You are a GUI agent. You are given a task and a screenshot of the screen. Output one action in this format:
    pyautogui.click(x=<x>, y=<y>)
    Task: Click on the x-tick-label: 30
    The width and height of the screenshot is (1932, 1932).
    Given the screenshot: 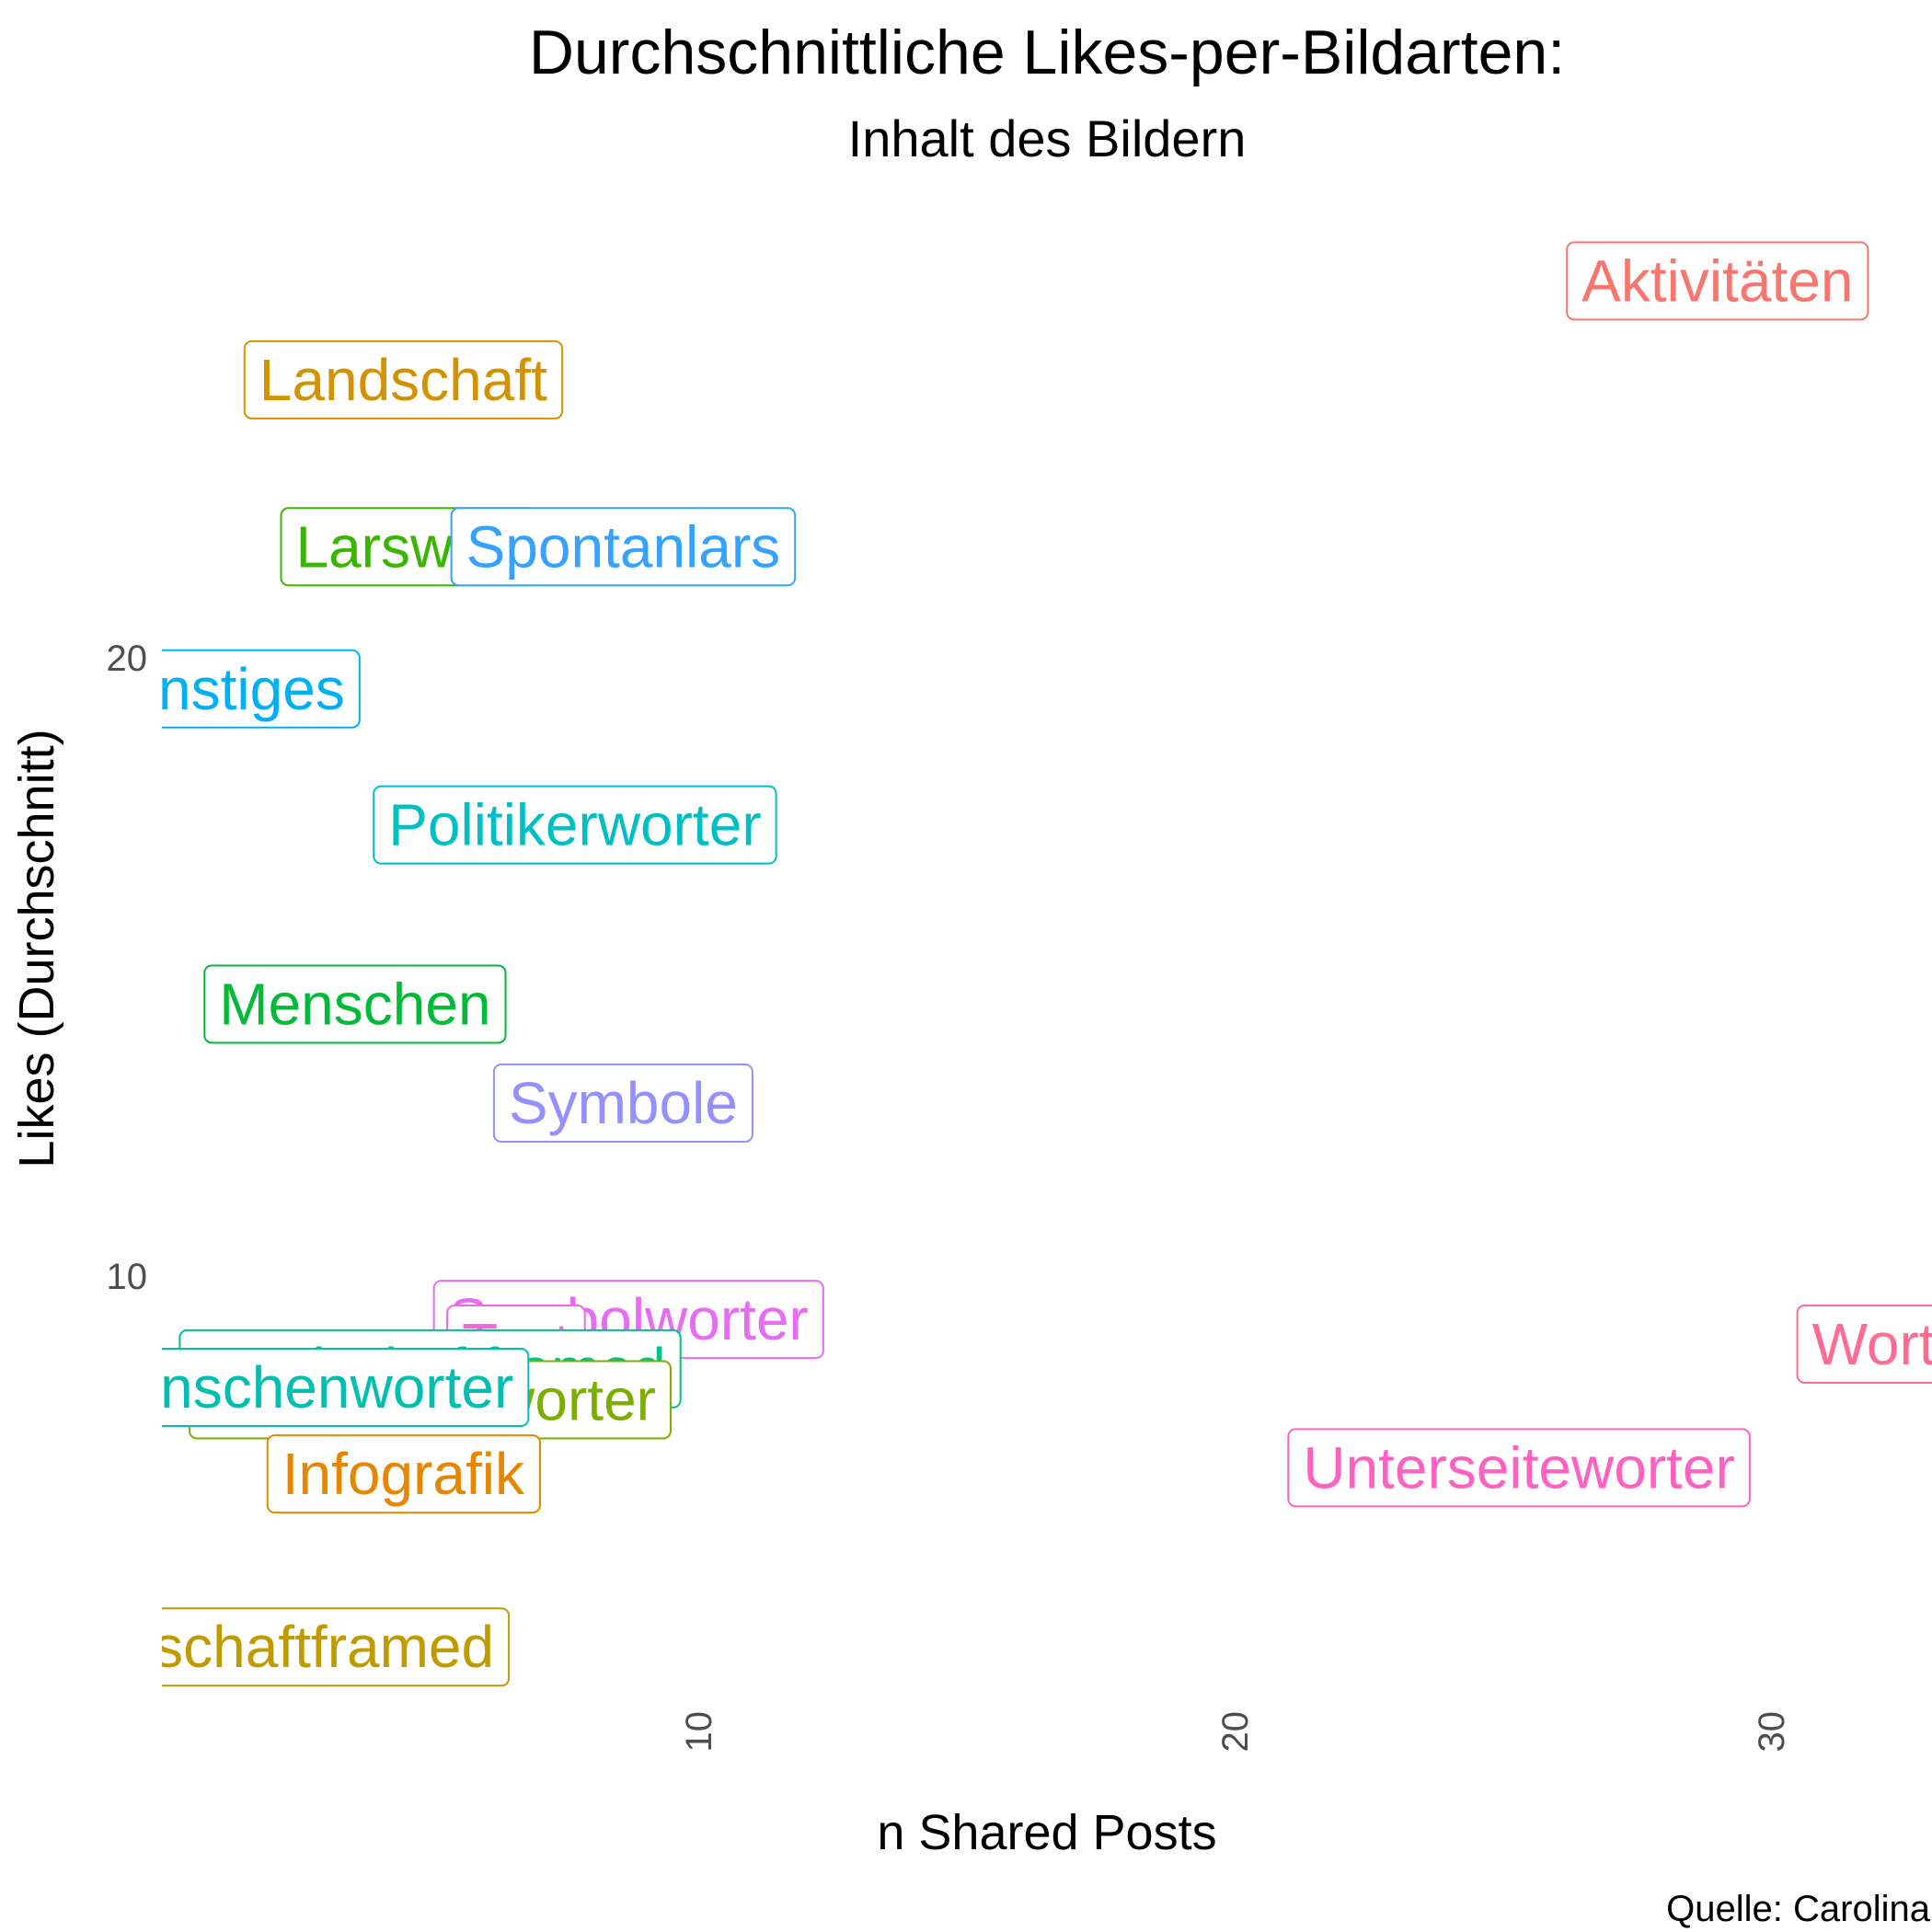 What is the action you would take?
    pyautogui.click(x=1772, y=1732)
    